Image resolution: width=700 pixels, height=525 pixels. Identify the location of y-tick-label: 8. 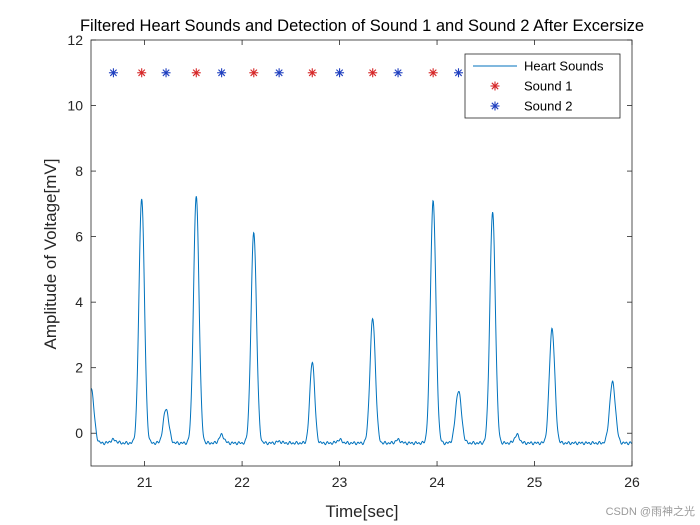
(79, 171).